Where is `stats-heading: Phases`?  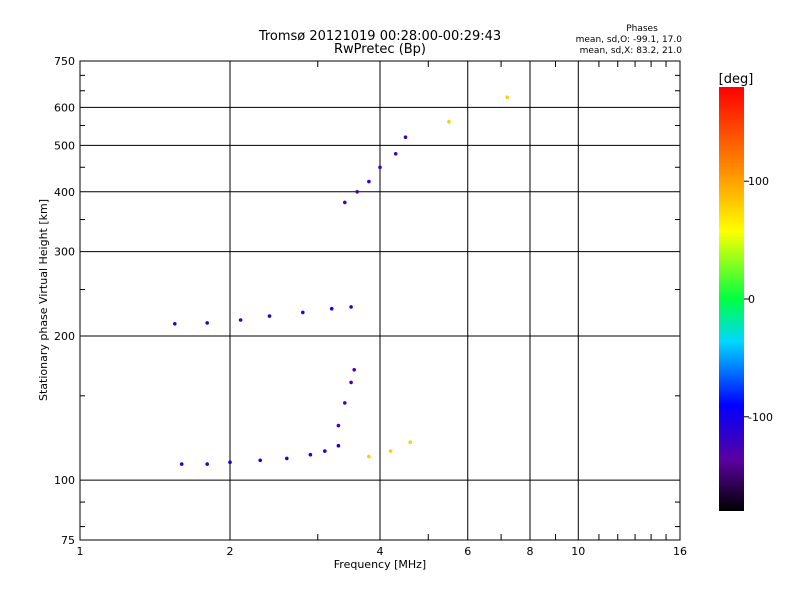
stats-heading: Phases is located at coordinates (642, 29).